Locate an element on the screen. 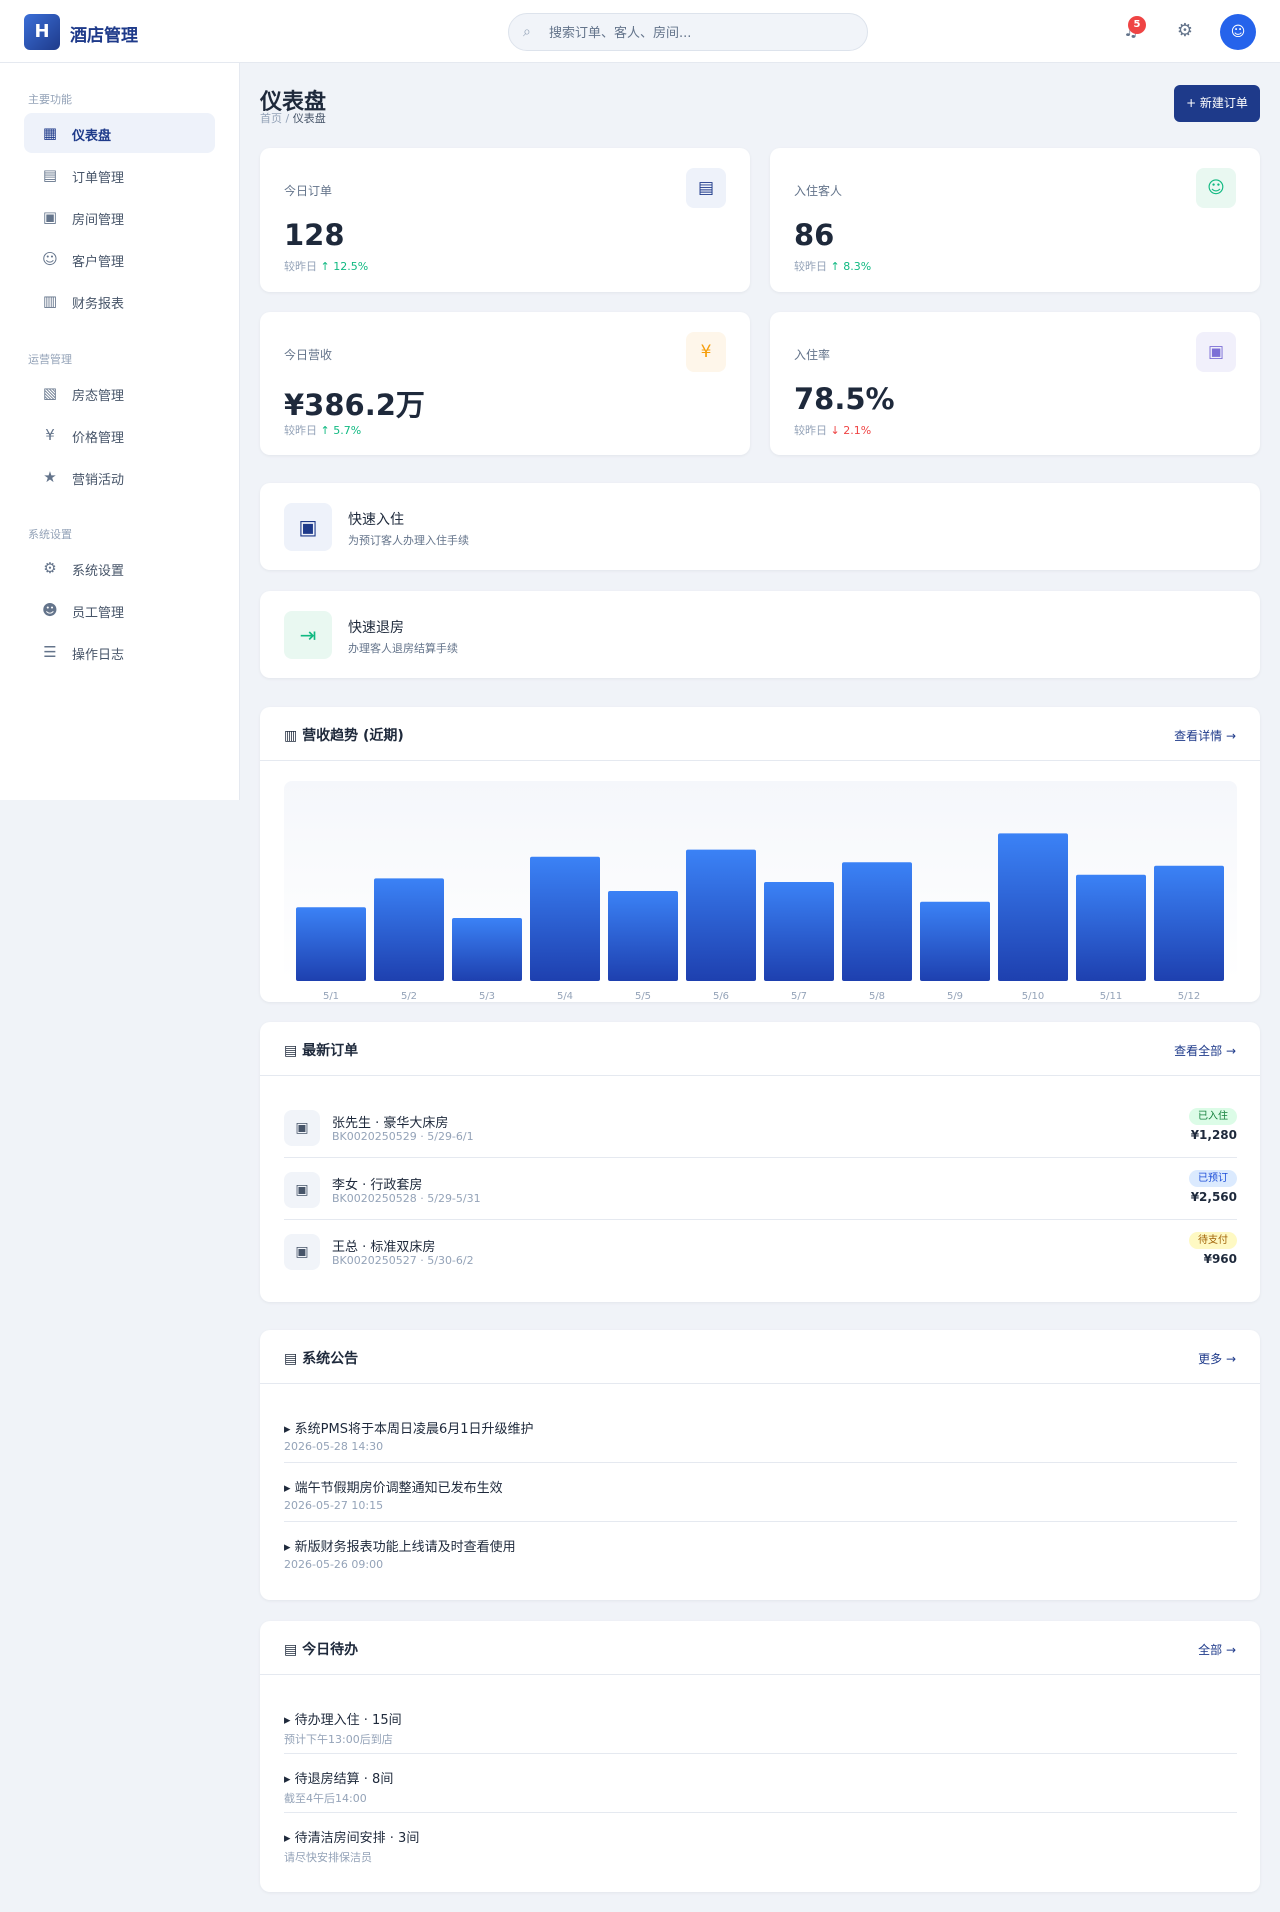 The width and height of the screenshot is (1280, 1912). search-input is located at coordinates (699, 33).